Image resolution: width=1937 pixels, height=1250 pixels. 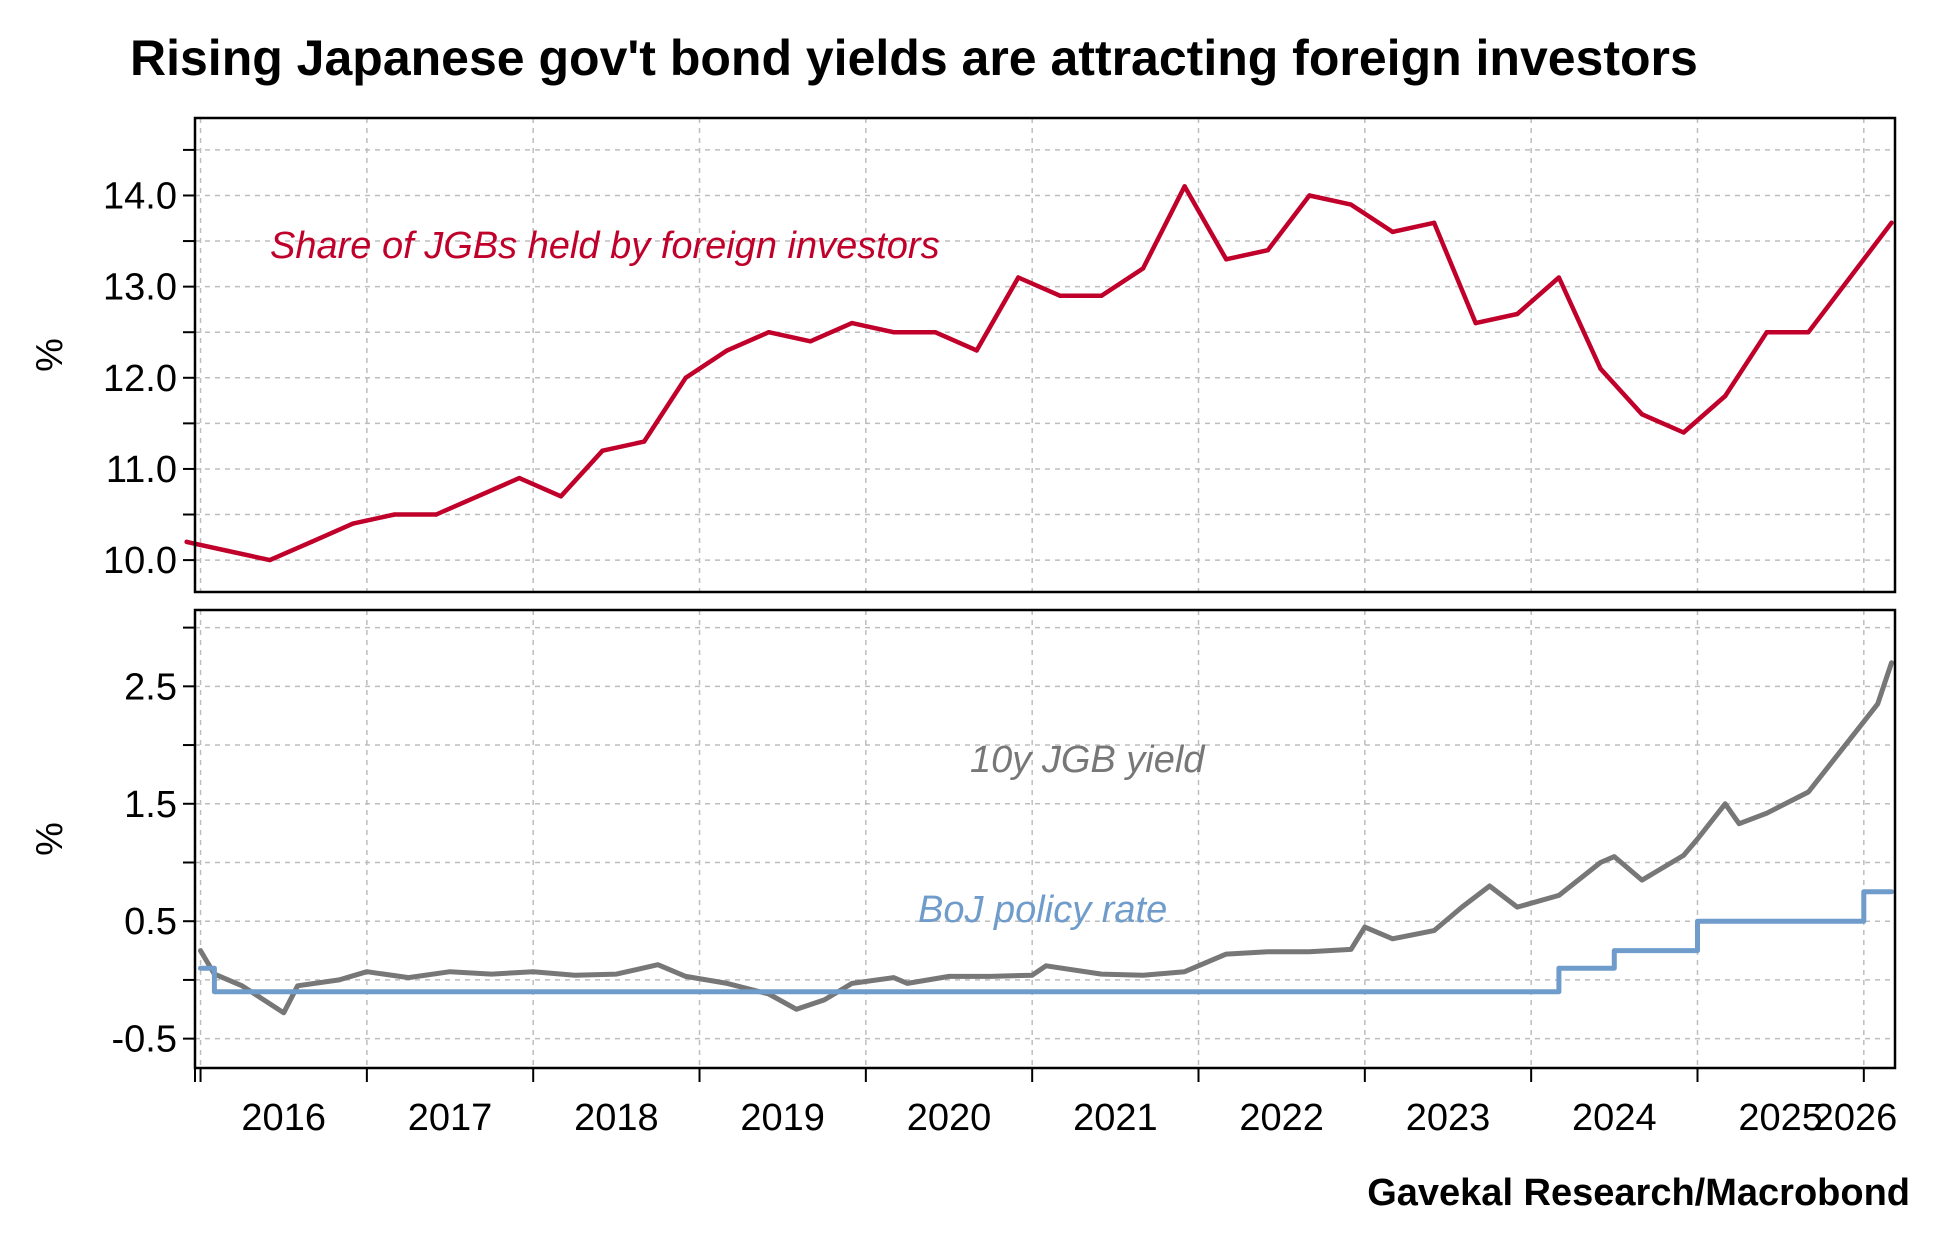 What do you see at coordinates (1115, 1118) in the screenshot?
I see `xtick-label-5: 2021` at bounding box center [1115, 1118].